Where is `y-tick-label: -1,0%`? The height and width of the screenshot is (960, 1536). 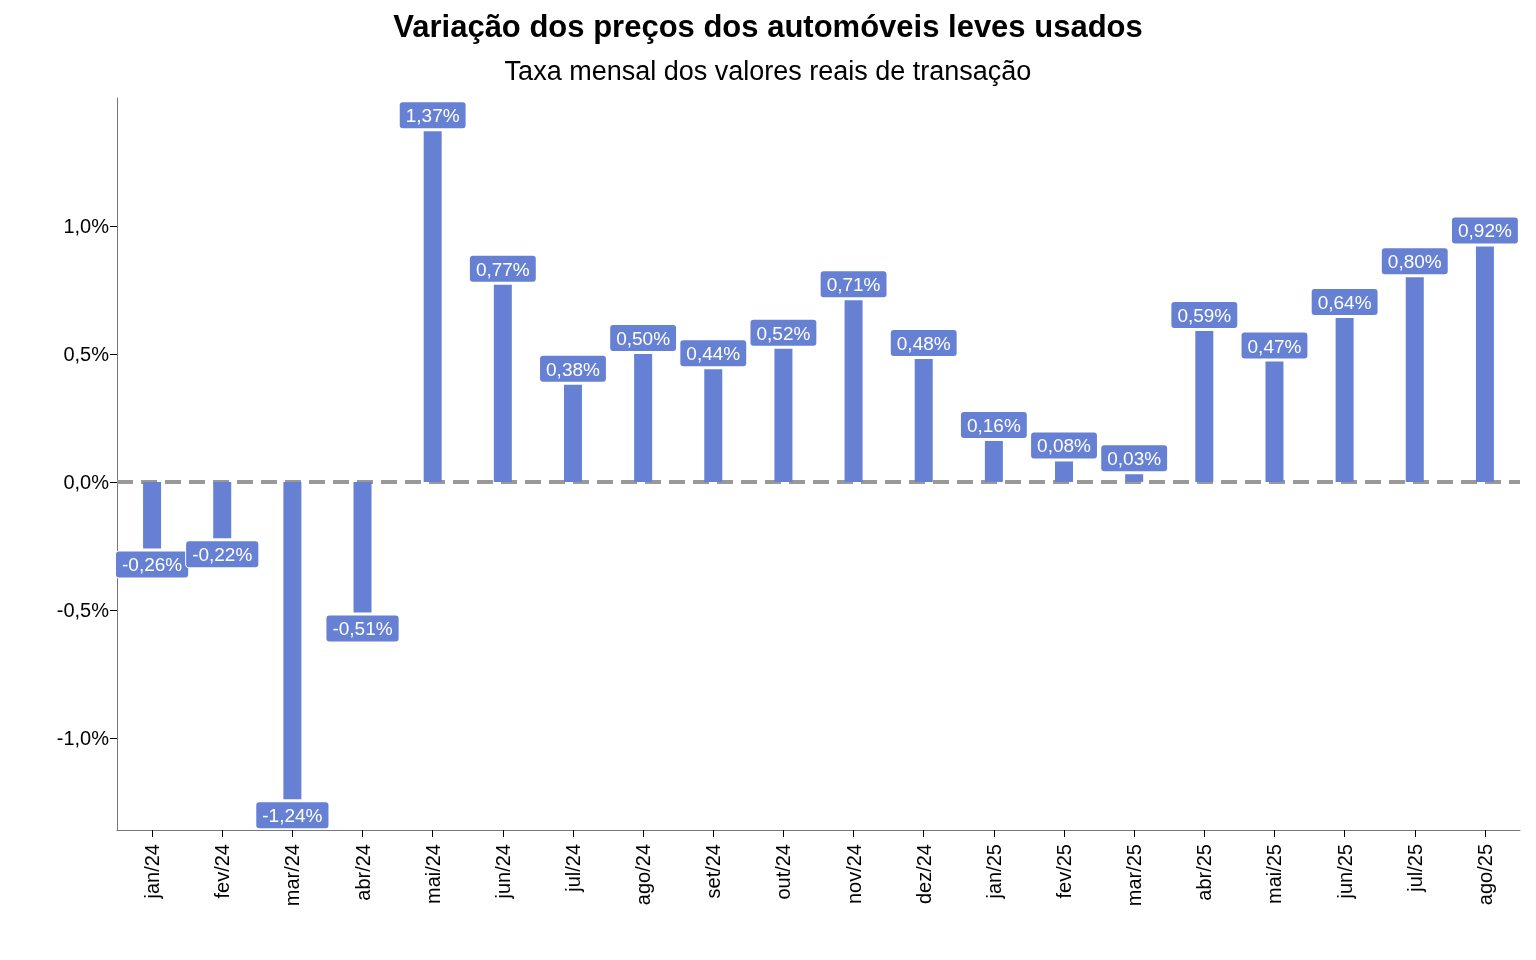
y-tick-label: -1,0% is located at coordinates (83, 737).